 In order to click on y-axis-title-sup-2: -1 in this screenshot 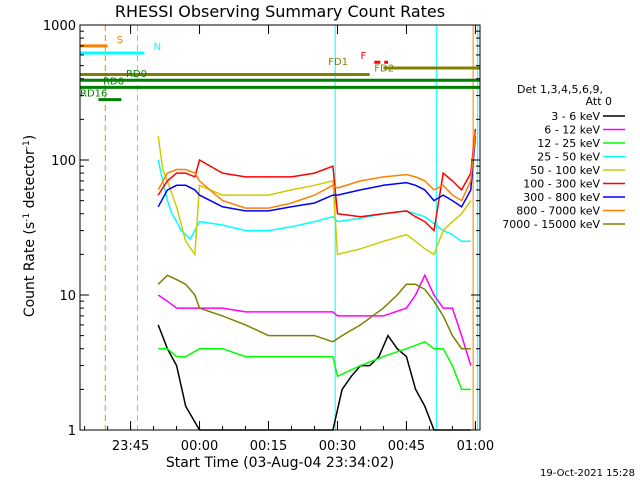, I will do `click(27, 144)`.